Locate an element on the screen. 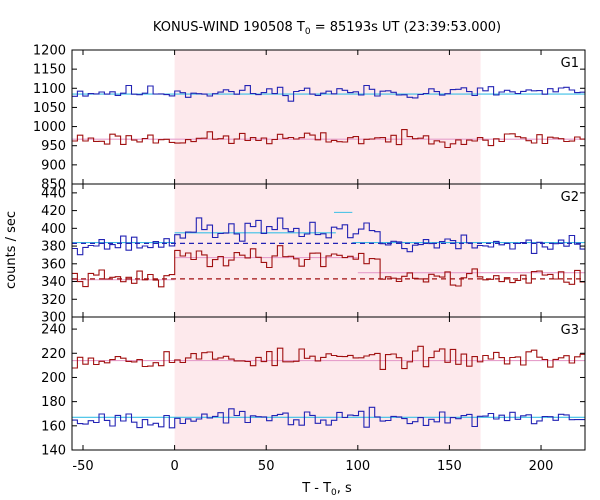  y-tick-label: 1100 is located at coordinates (49, 89).